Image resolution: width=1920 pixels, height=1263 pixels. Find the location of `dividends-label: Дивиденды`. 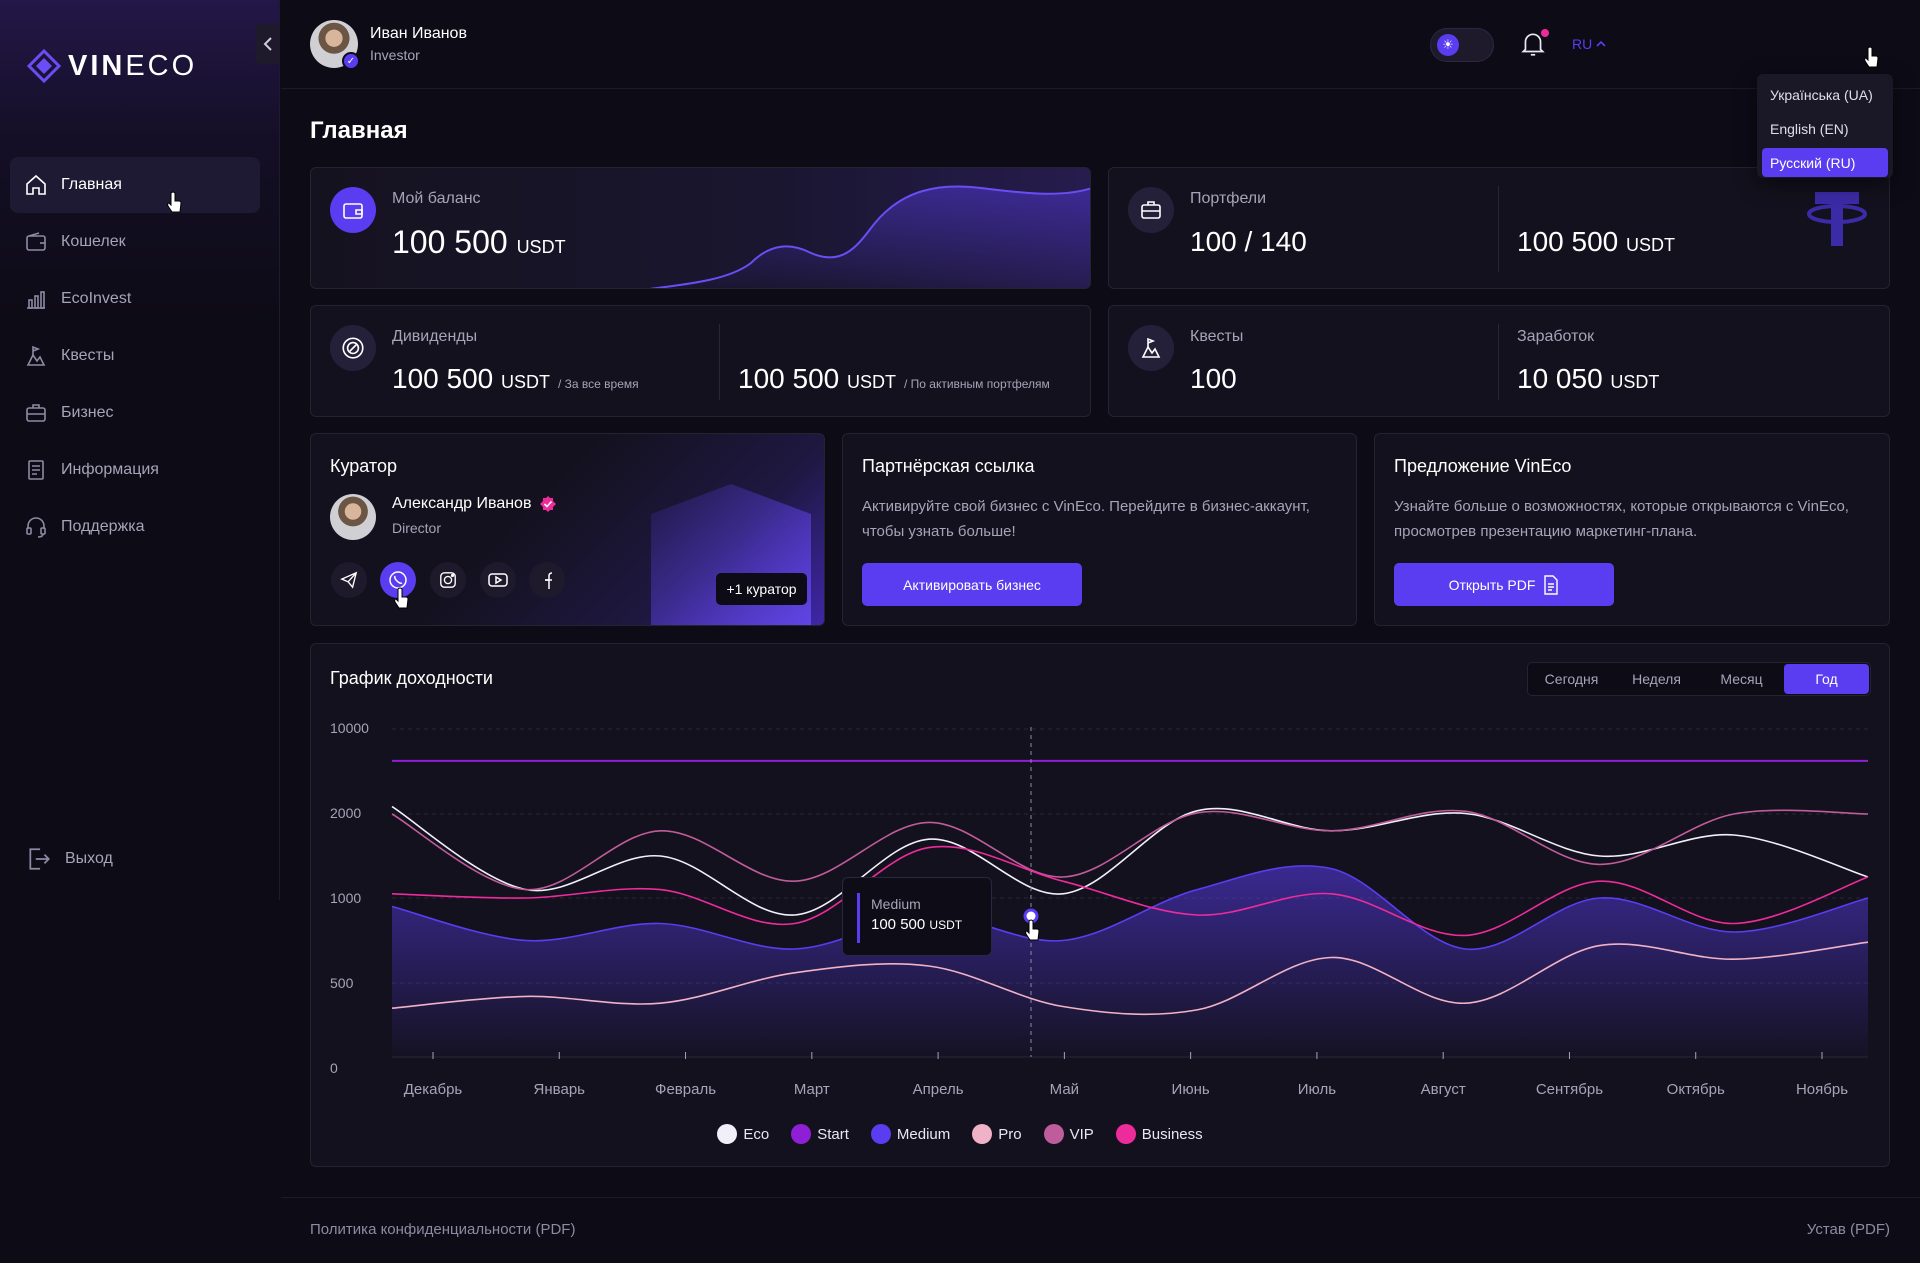

dividends-label: Дивиденды is located at coordinates (435, 336).